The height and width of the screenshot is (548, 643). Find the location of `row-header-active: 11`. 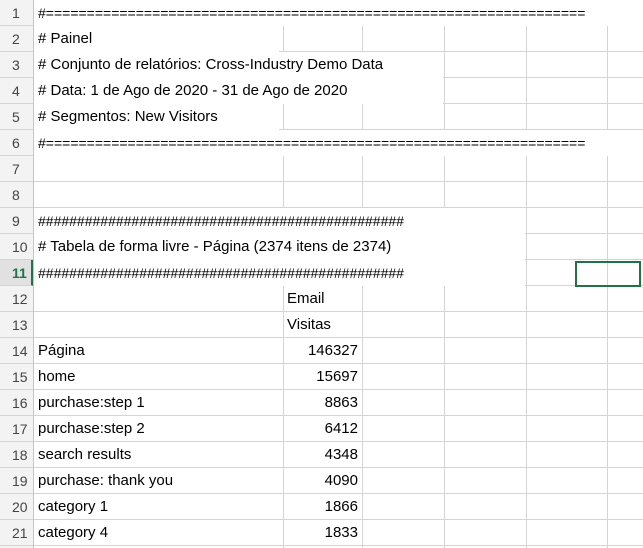

row-header-active: 11 is located at coordinates (16, 273).